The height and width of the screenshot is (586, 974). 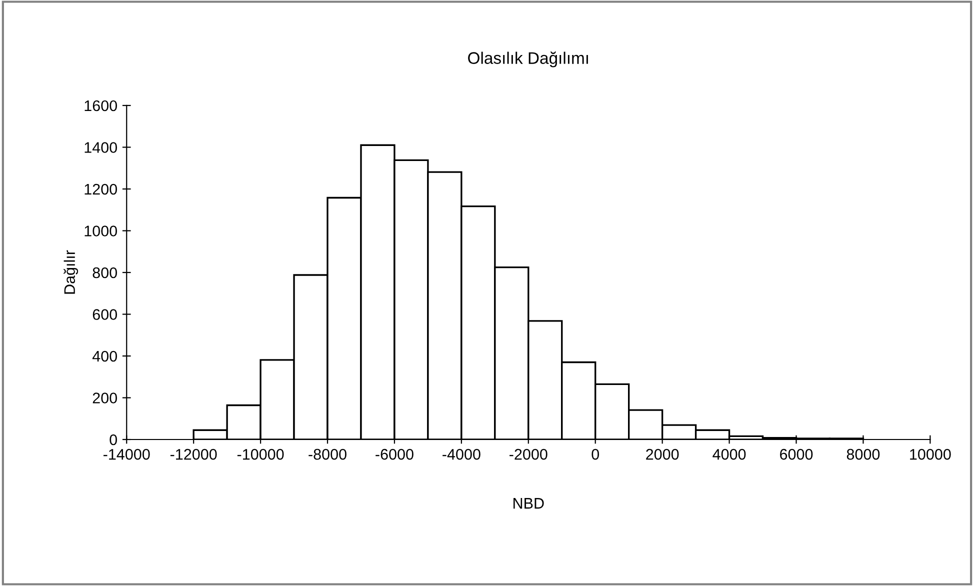 I want to click on y-tick-label: 1200, so click(x=100, y=189).